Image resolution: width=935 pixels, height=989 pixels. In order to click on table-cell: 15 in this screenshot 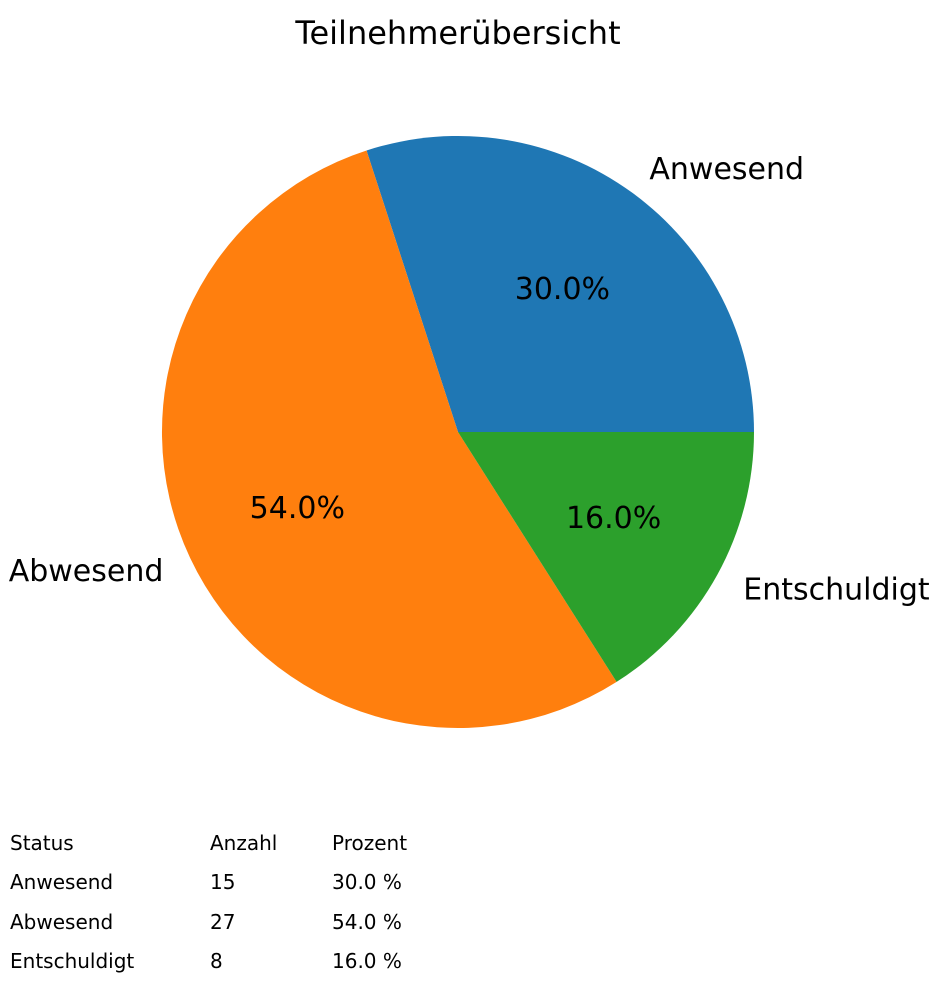, I will do `click(223, 882)`.